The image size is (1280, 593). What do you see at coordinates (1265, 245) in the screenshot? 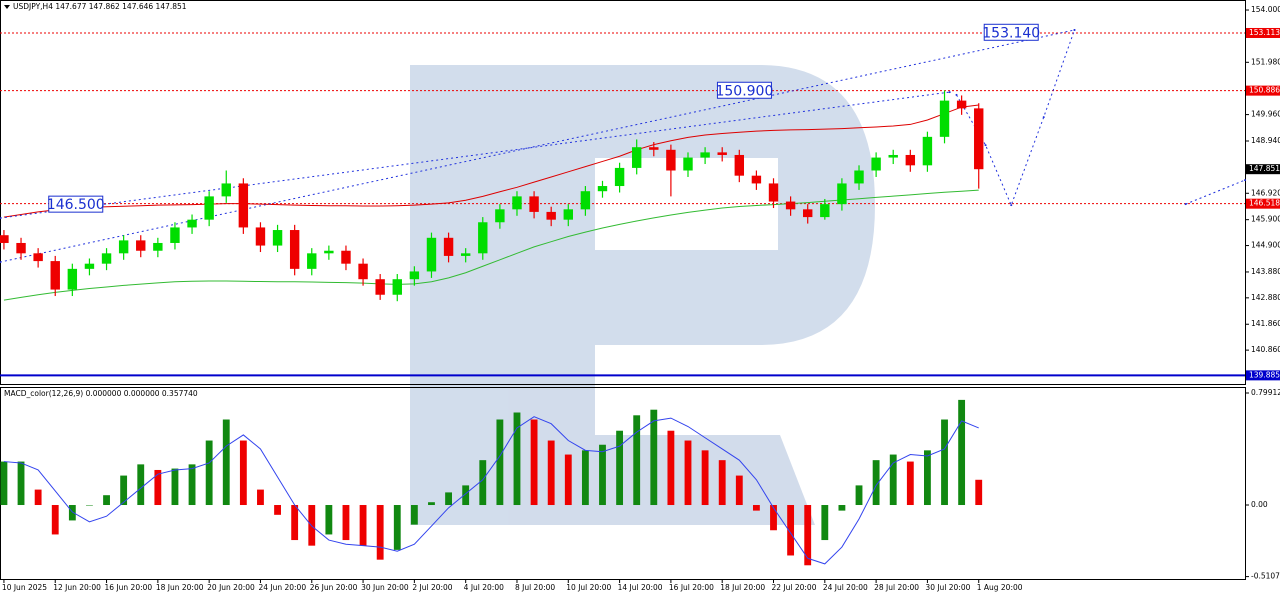
I see `y-tick-label: 144.900` at bounding box center [1265, 245].